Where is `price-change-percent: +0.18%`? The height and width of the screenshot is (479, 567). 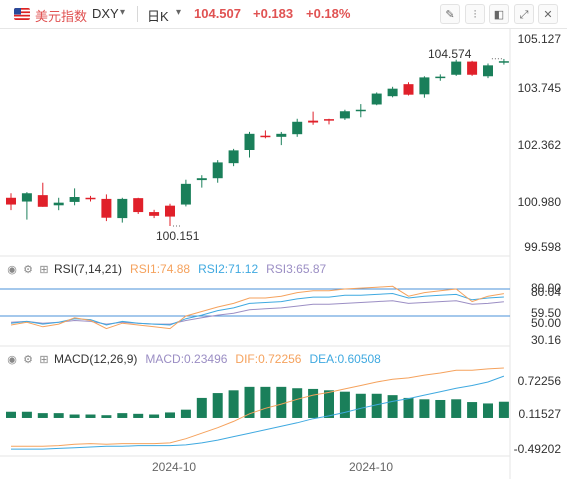
price-change-percent: +0.18% is located at coordinates (328, 13).